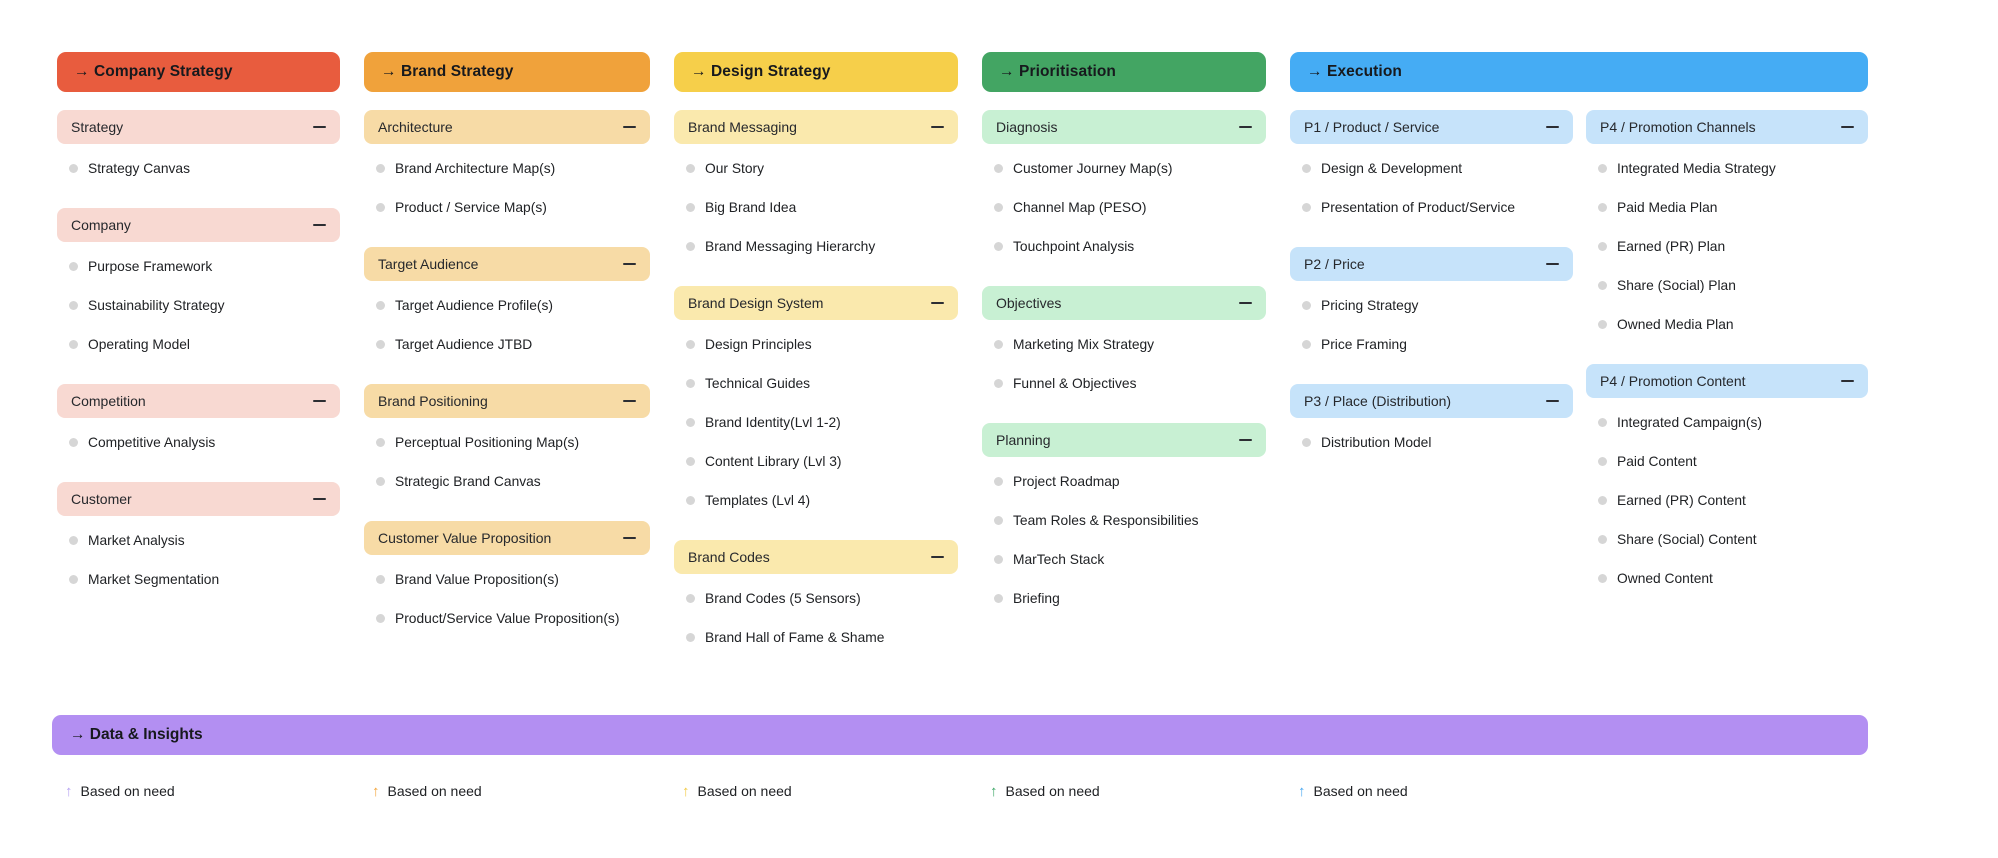  I want to click on group-header-p3-place-distribution: P3 / Place (Distribution), so click(1431, 401).